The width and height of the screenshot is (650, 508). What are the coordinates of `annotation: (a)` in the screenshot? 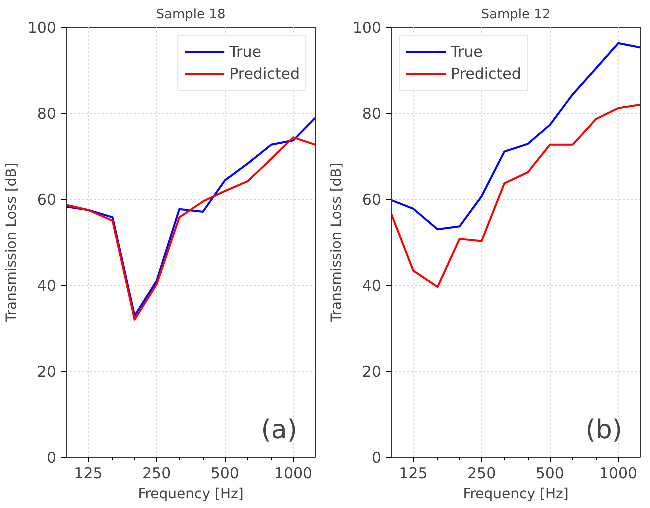 It's located at (279, 431).